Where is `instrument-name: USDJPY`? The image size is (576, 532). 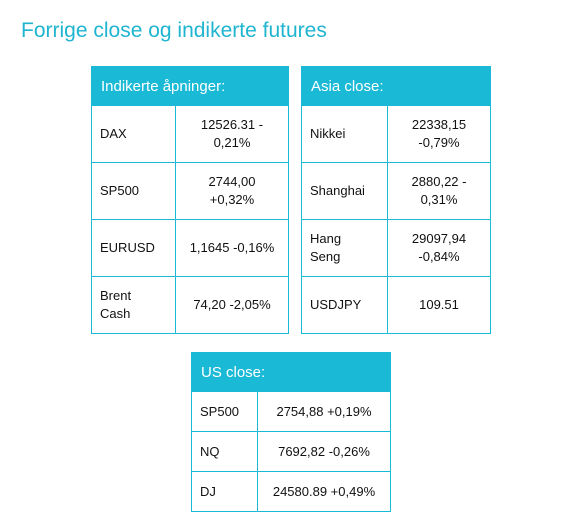
instrument-name: USDJPY is located at coordinates (344, 305).